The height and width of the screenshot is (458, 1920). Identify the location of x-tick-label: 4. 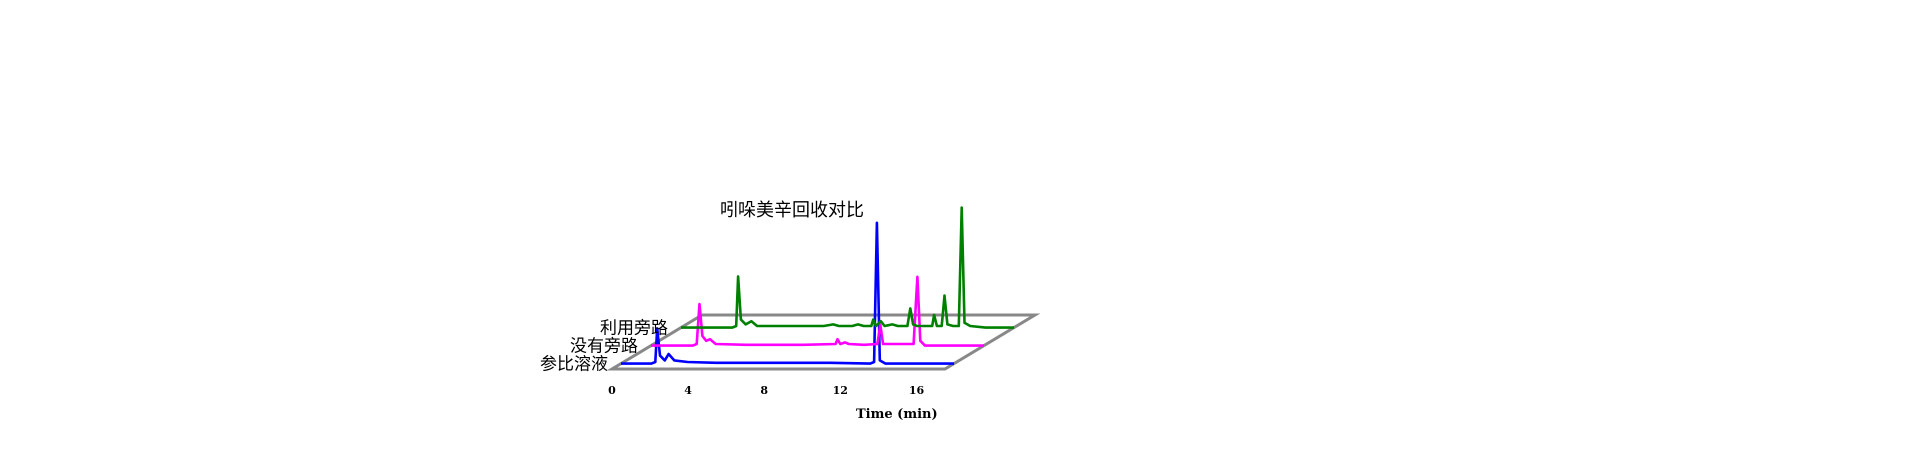
(688, 390).